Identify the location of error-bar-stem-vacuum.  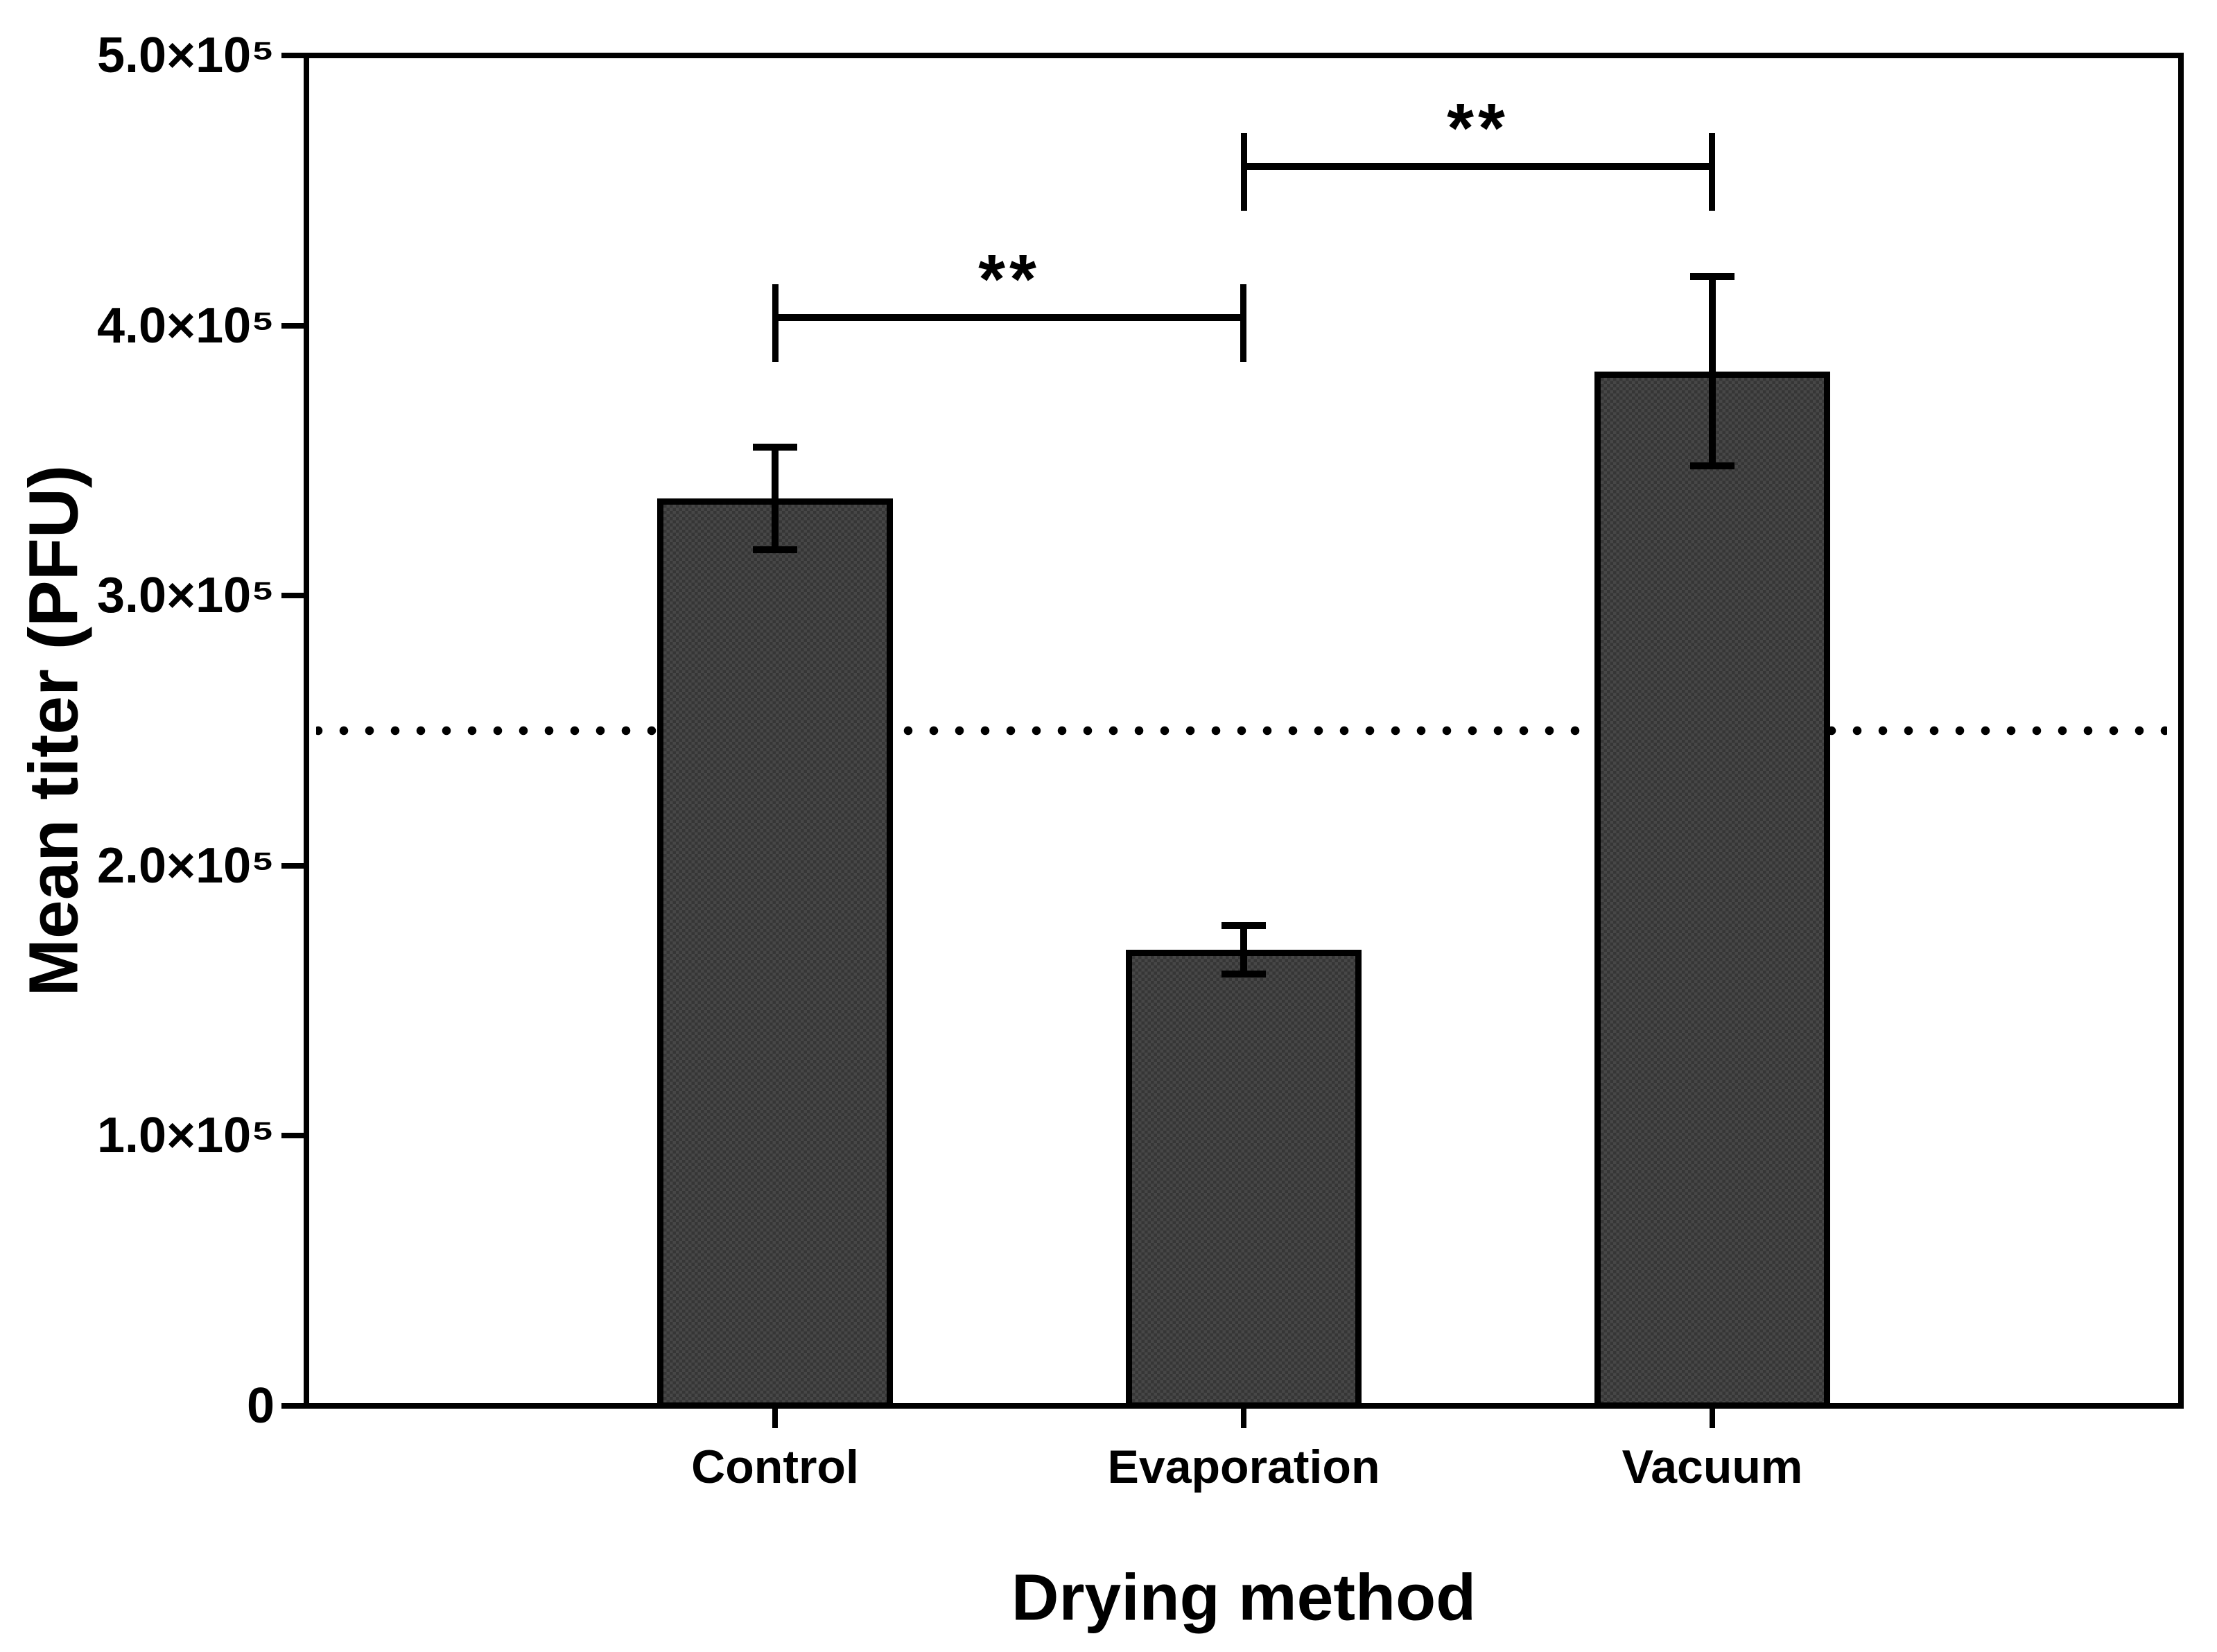
(1712, 372).